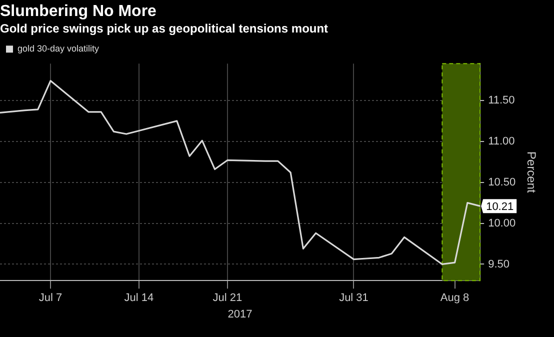  What do you see at coordinates (501, 100) in the screenshot?
I see `y-tick-label: 11.50` at bounding box center [501, 100].